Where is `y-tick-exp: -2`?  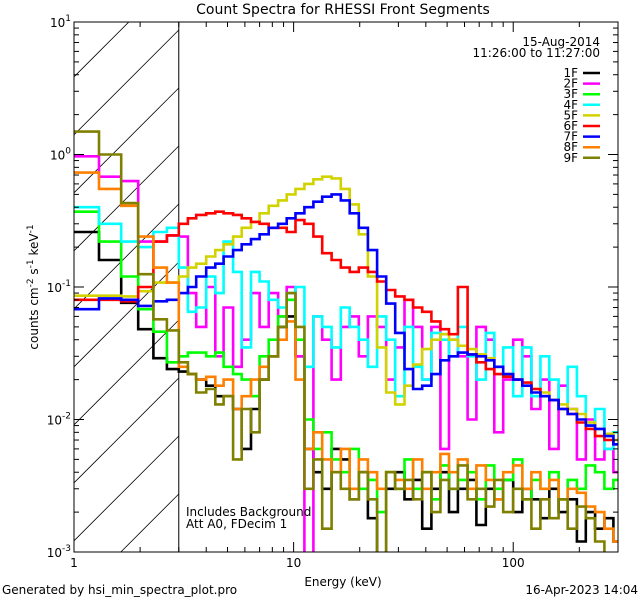
y-tick-exp: -2 is located at coordinates (66, 417).